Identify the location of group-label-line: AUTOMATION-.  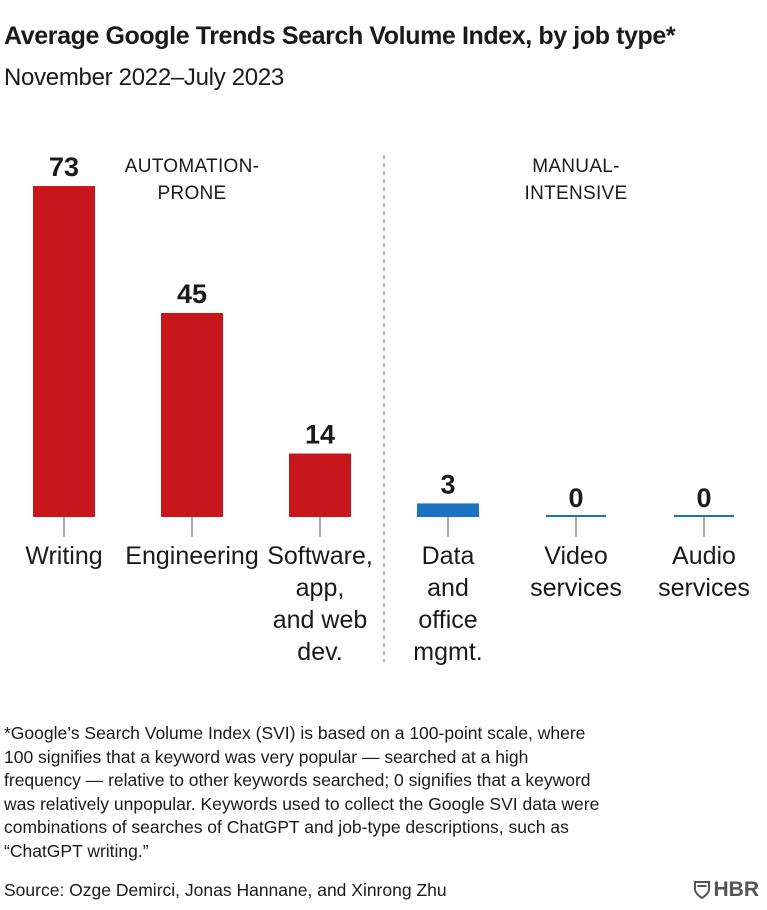
(192, 166).